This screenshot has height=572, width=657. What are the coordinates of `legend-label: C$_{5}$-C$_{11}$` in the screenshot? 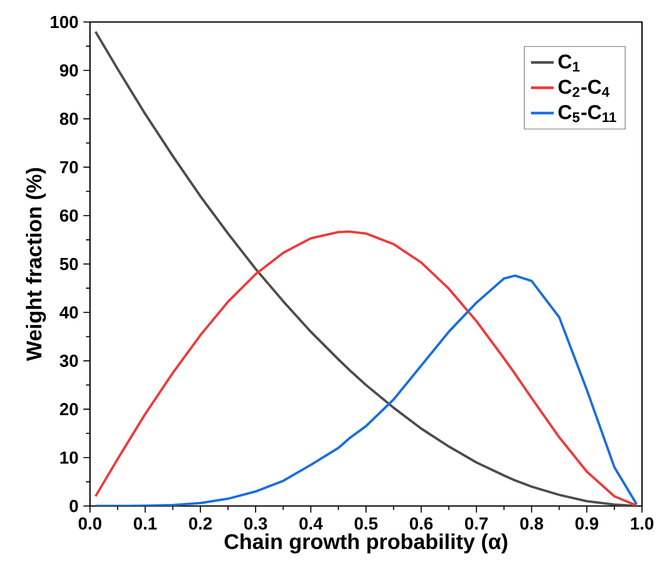 It's located at (587, 113).